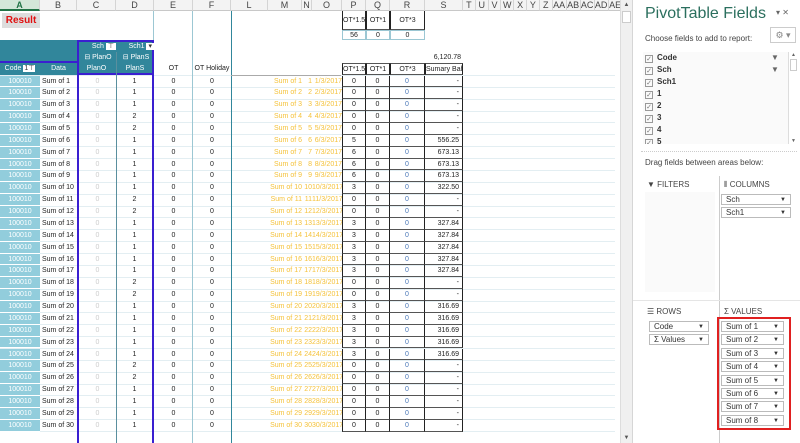 The height and width of the screenshot is (443, 800). I want to click on plan-o-collapse: ⊟ PlanO, so click(98, 57).